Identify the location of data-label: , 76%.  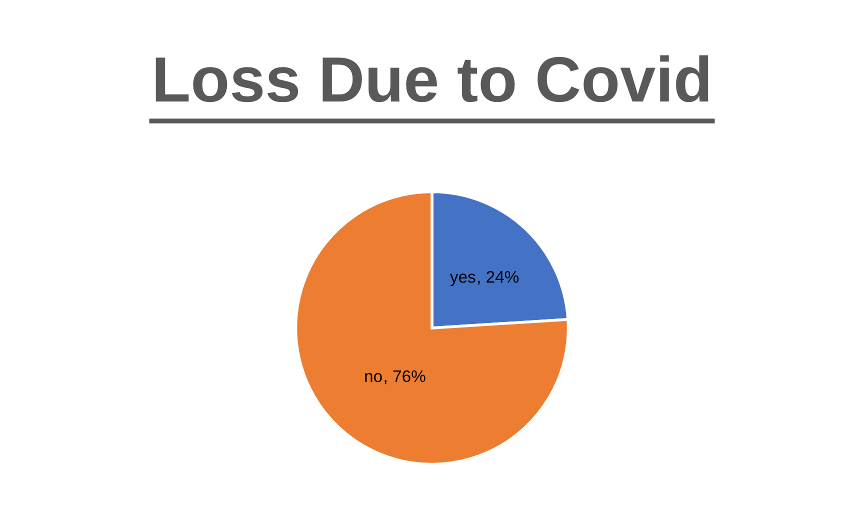
(405, 377).